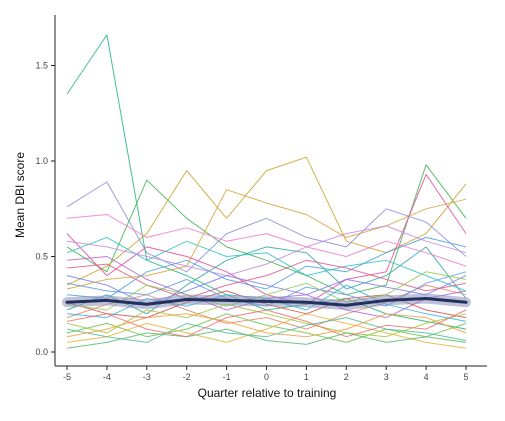 Image resolution: width=505 pixels, height=421 pixels. What do you see at coordinates (20, 195) in the screenshot?
I see `y-axis-title: Mean DBI score` at bounding box center [20, 195].